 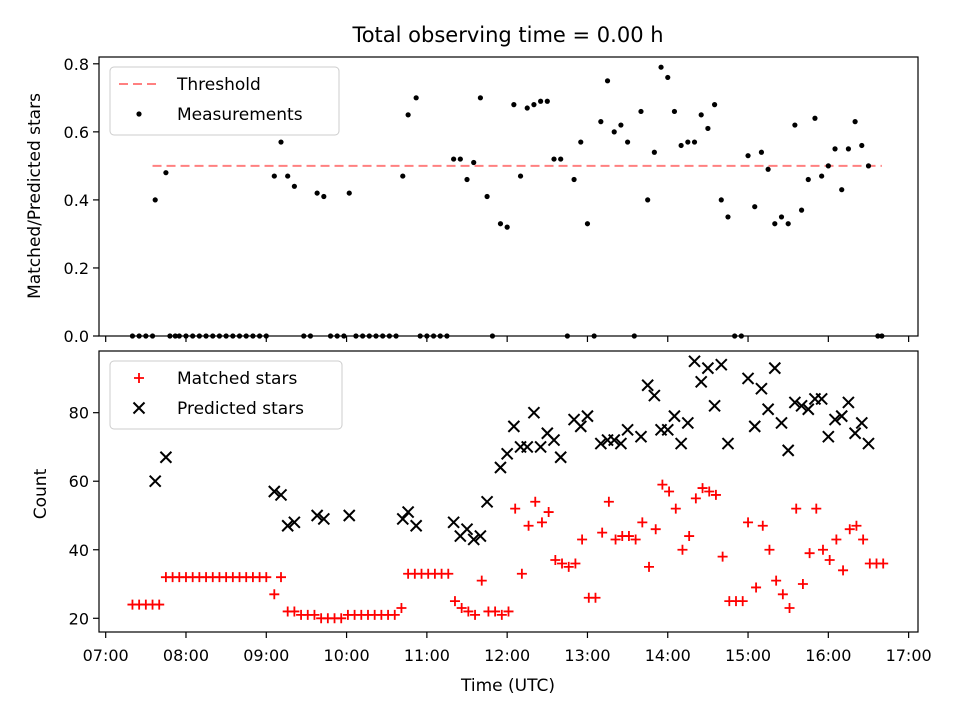 I want to click on legend-label: Predicted stars, so click(x=240, y=409).